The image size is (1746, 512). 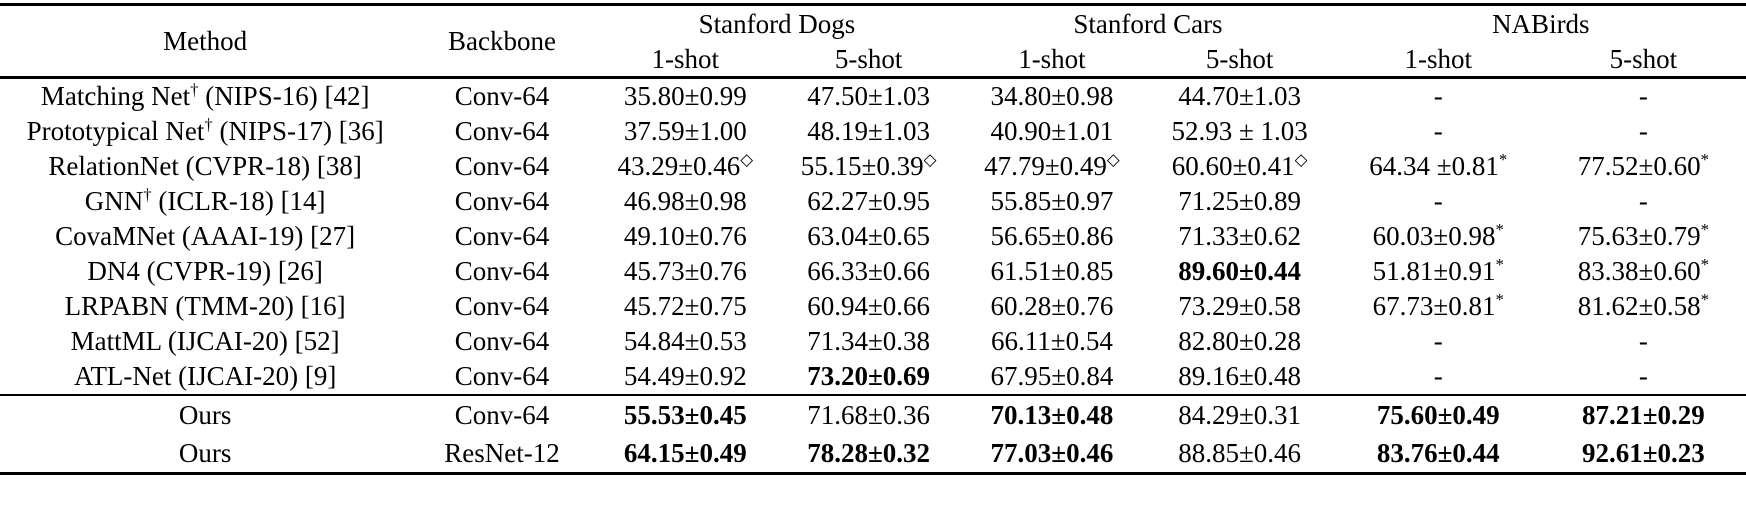 What do you see at coordinates (1239, 414) in the screenshot?
I see `result-cell: 84.29±0.31` at bounding box center [1239, 414].